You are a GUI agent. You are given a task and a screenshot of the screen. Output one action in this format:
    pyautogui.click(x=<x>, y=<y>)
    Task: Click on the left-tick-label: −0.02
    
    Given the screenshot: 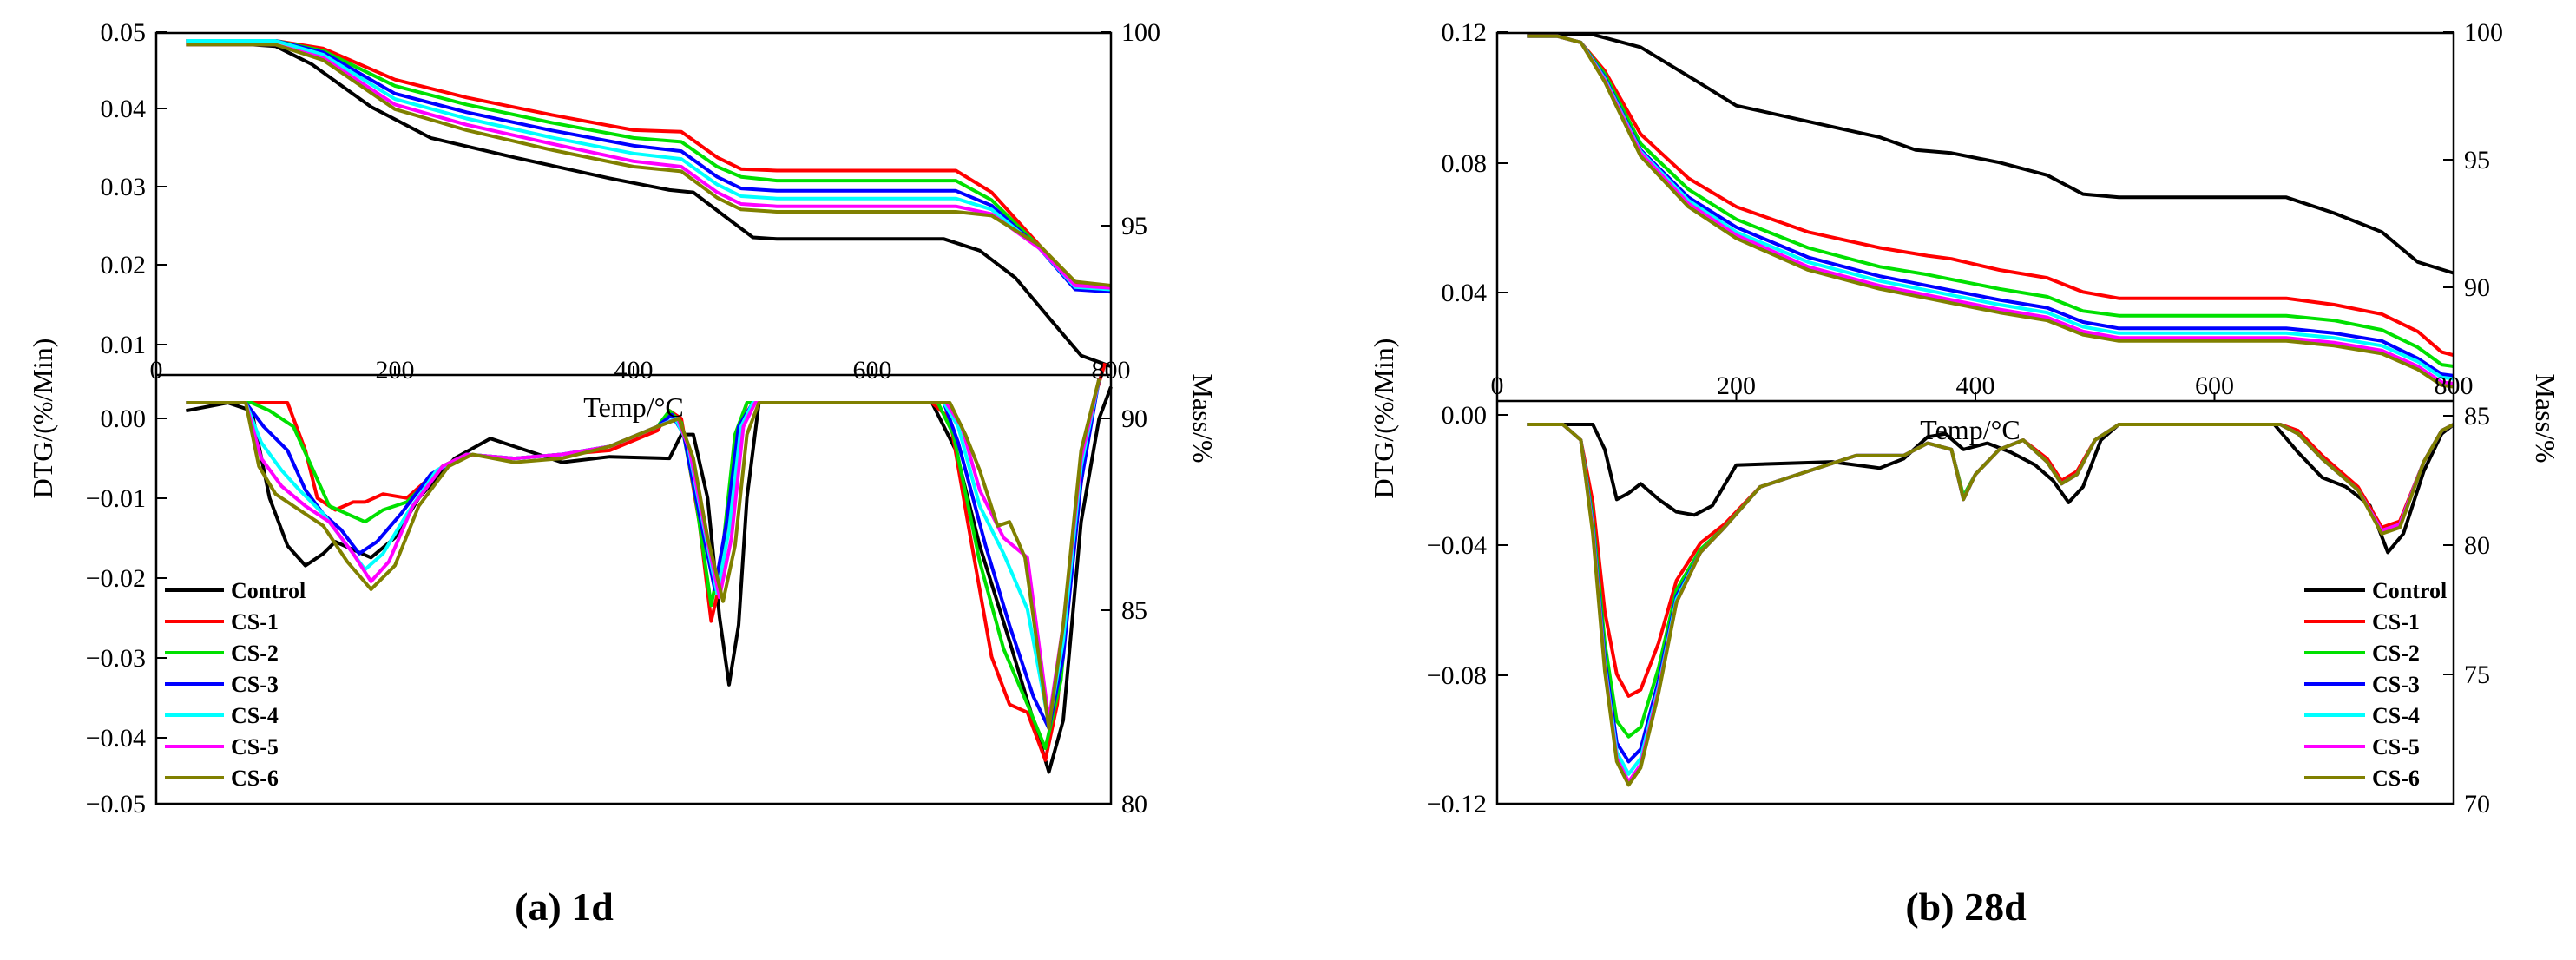 What is the action you would take?
    pyautogui.click(x=116, y=578)
    